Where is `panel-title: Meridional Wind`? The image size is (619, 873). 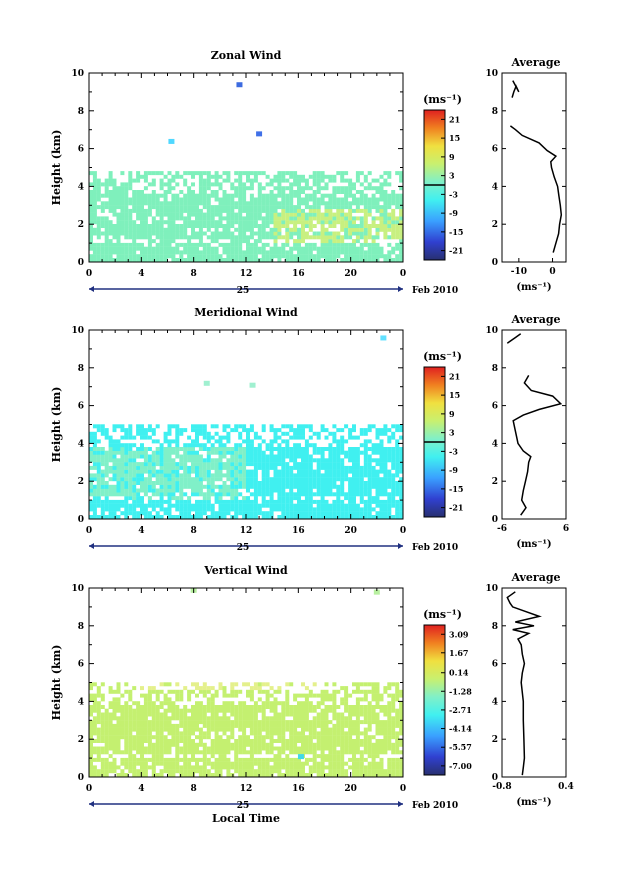 panel-title: Meridional Wind is located at coordinates (246, 312).